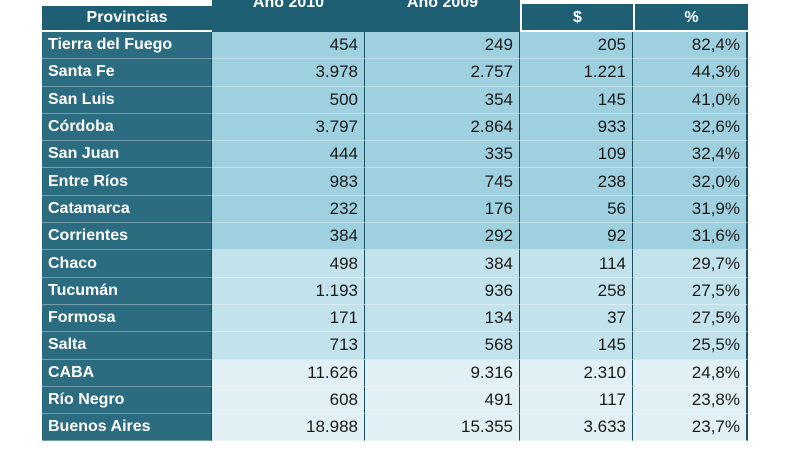 Image resolution: width=800 pixels, height=450 pixels. I want to click on diff-amount-cell: 258, so click(576, 291).